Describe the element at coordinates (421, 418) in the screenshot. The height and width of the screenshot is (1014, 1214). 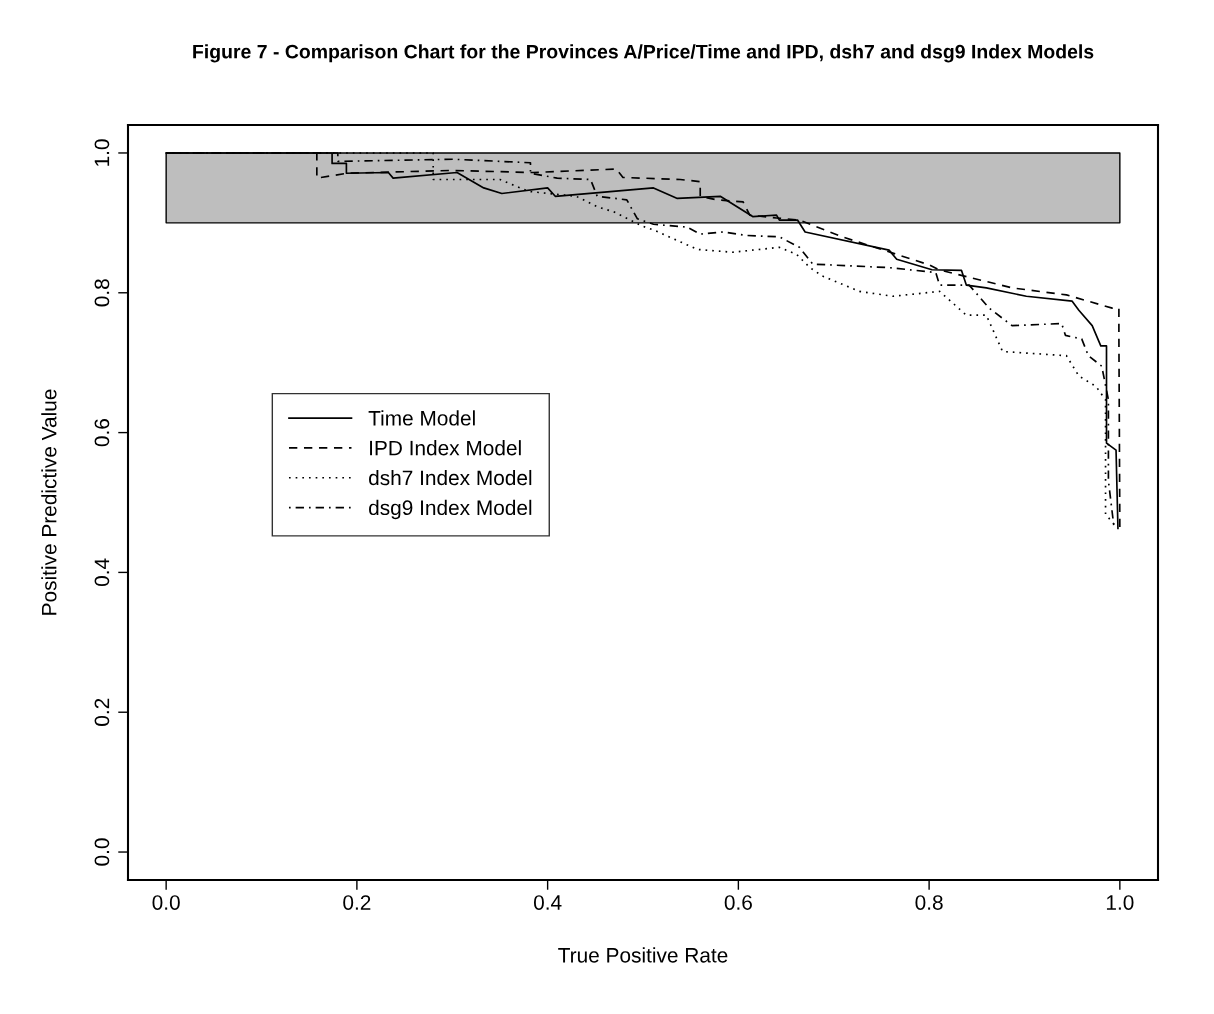
I see `legend-label: Time Model` at that location.